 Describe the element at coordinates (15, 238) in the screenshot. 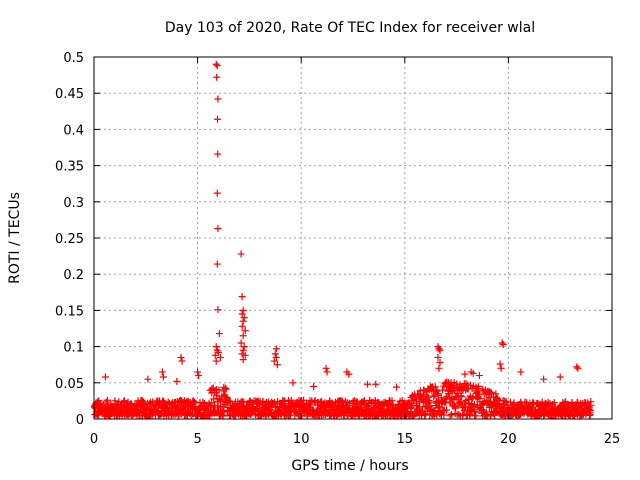

I see `y-axis-label: ROTI / TECUs` at that location.